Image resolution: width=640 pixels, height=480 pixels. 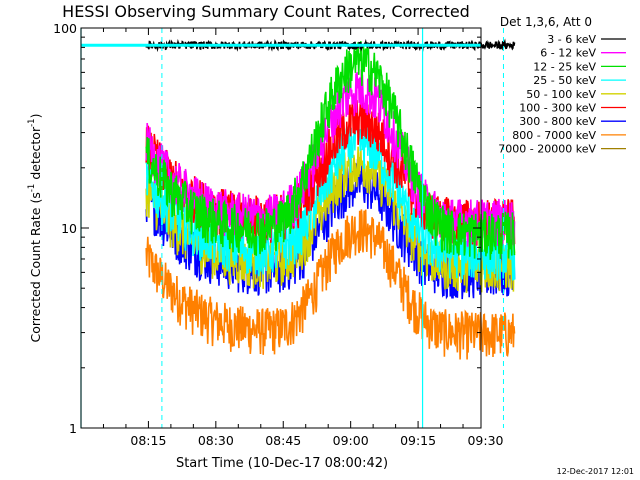 I want to click on legend-label-6: 100 - 300 keV, so click(x=557, y=108).